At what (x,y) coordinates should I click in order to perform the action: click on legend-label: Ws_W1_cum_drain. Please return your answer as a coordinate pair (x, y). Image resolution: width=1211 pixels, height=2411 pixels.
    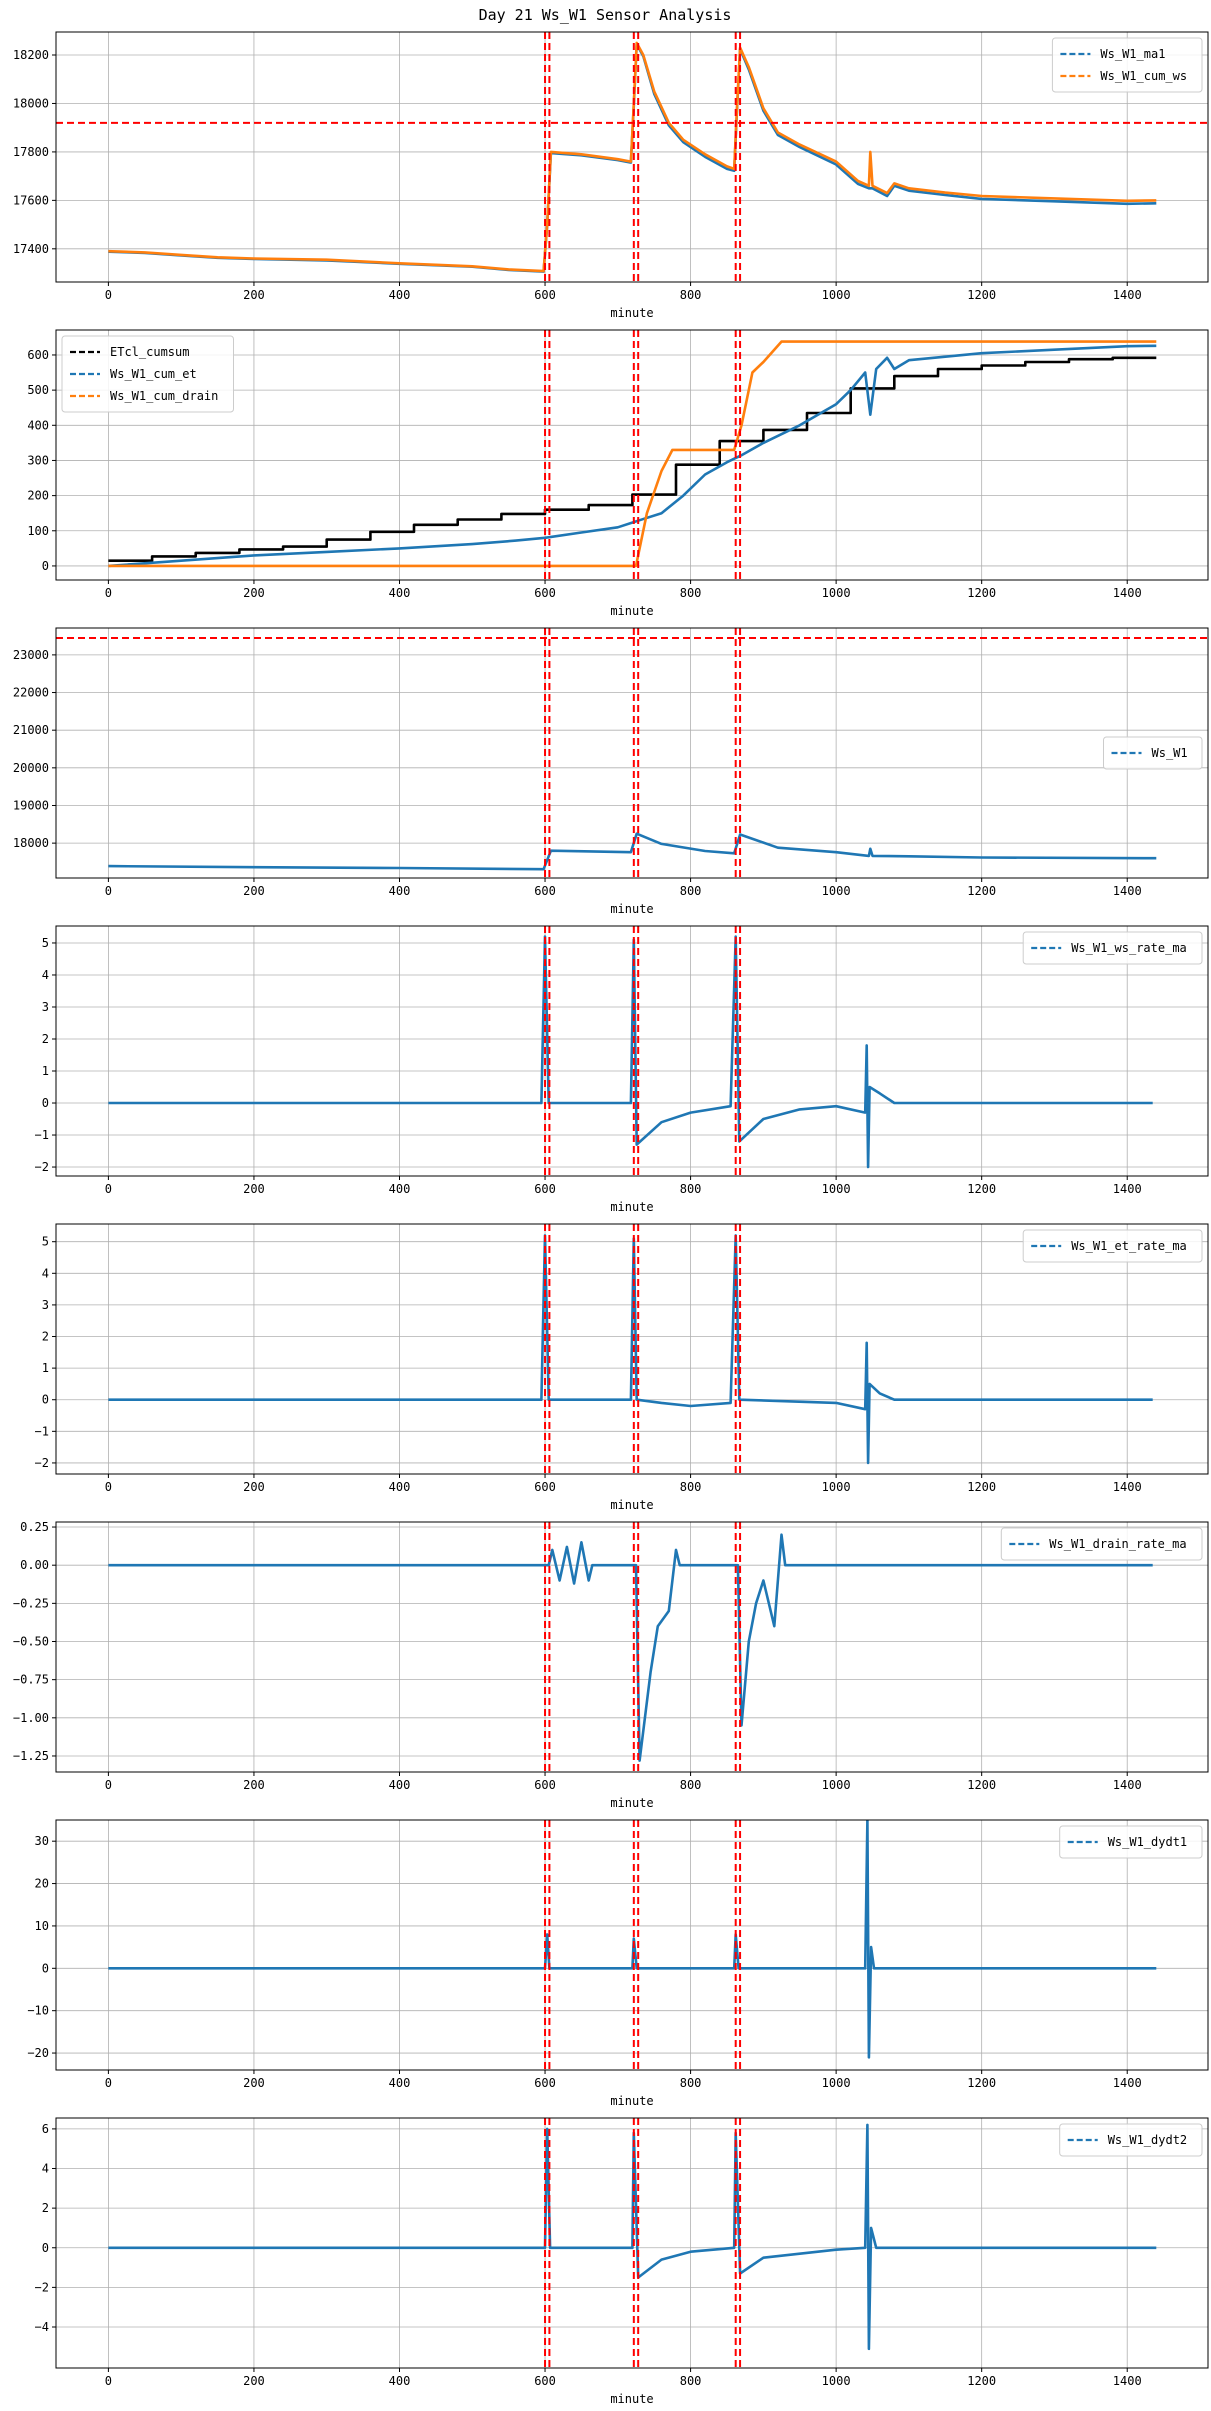
    Looking at the image, I should click on (164, 396).